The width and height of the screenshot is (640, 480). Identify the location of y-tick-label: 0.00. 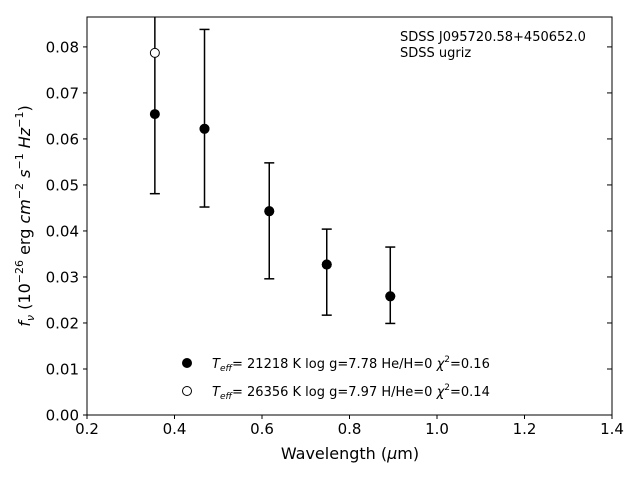
(62, 416).